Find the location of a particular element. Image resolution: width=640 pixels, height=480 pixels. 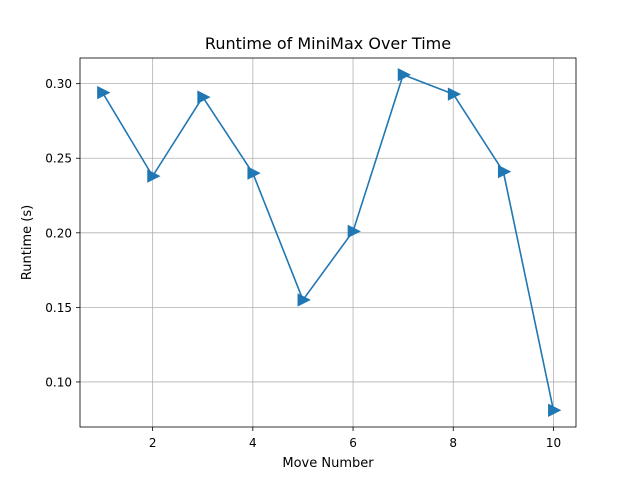

x-tick-label: 4 is located at coordinates (253, 443).